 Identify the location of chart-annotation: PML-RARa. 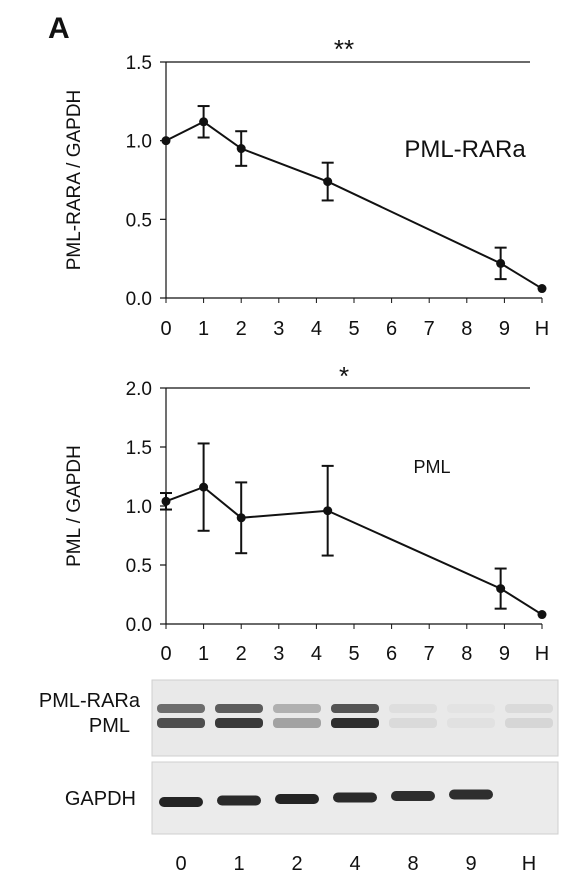
(465, 149).